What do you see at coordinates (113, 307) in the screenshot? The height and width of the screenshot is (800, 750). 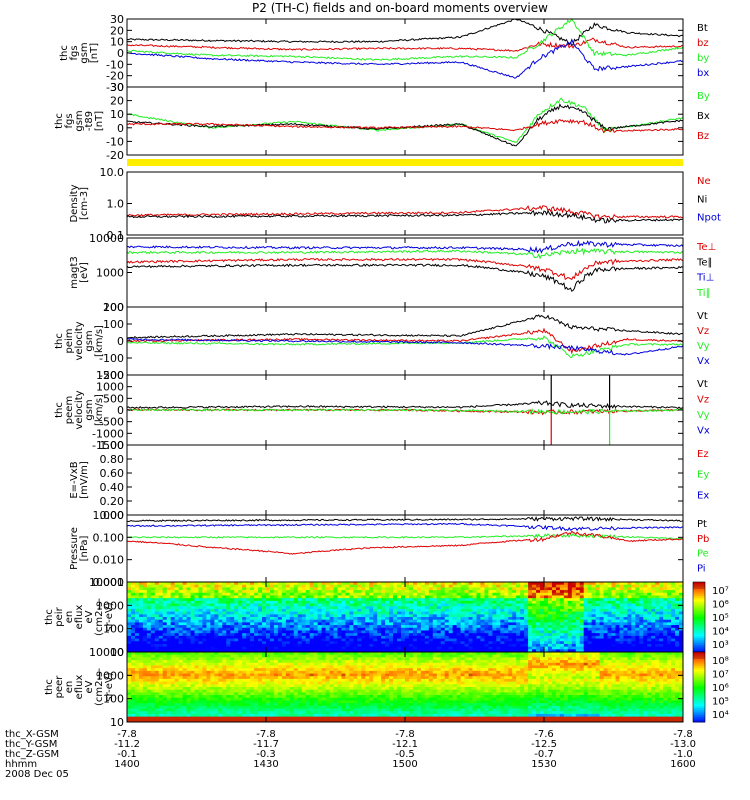 I see `y-tick-label: 100` at bounding box center [113, 307].